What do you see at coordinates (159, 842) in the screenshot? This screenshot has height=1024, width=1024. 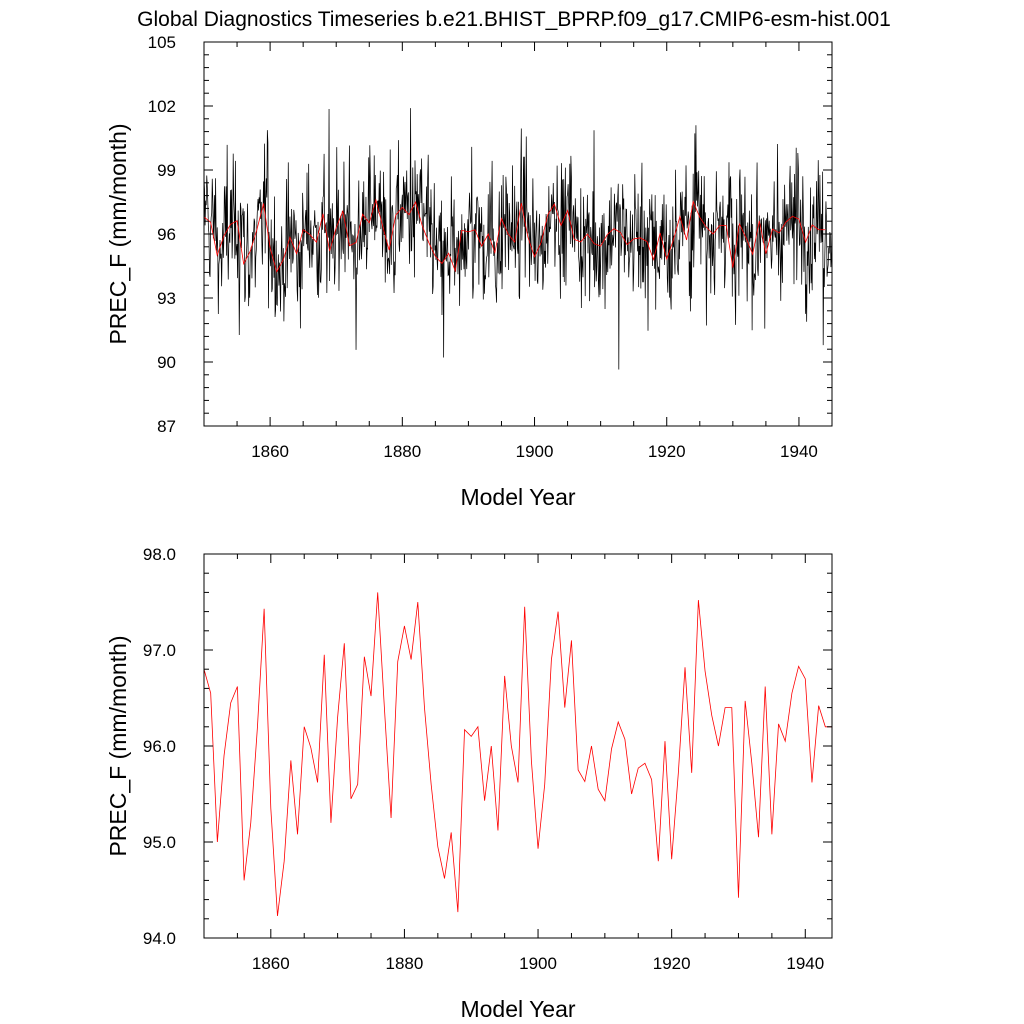 I see `y-tick-label: 95.0` at bounding box center [159, 842].